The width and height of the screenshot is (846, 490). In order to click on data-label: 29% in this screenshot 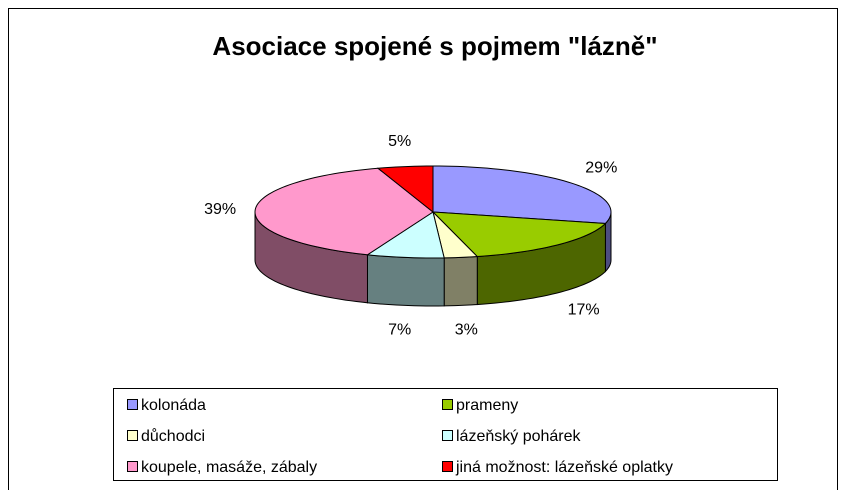, I will do `click(601, 168)`.